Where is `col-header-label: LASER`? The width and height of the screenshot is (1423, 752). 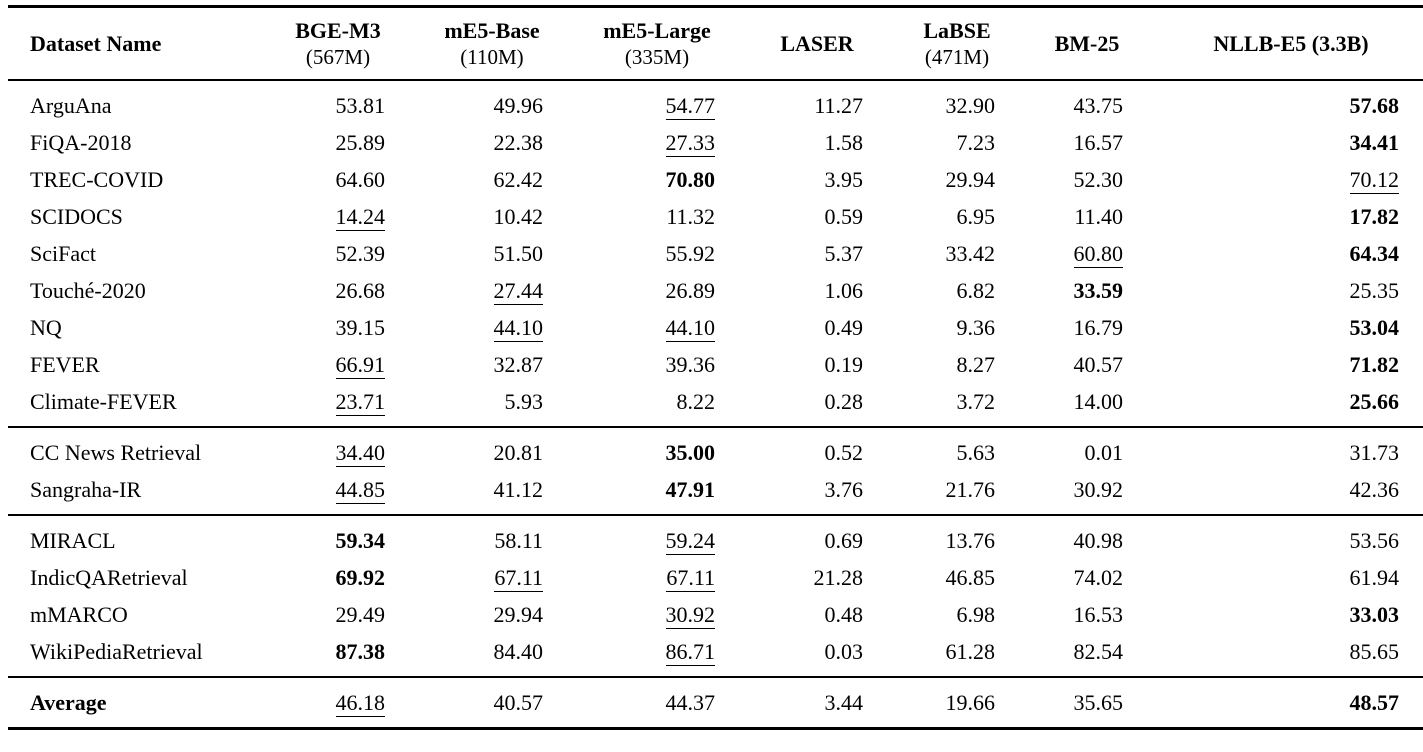 col-header-label: LASER is located at coordinates (817, 43).